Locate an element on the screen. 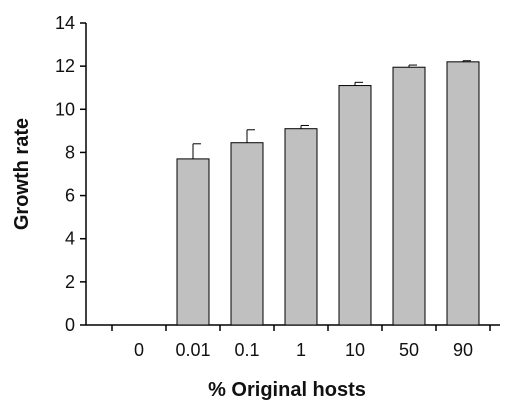  x-tick-label: 0.01 is located at coordinates (192, 350).